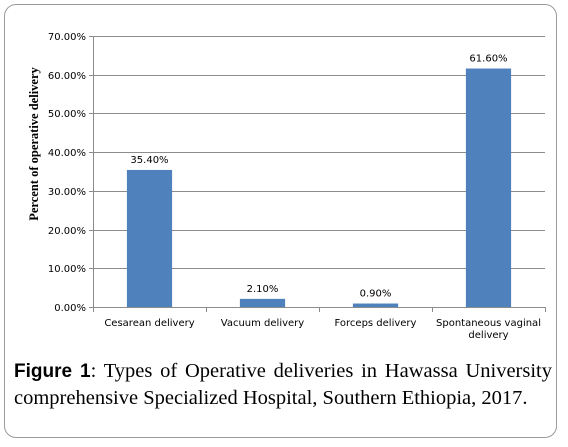 Image resolution: width=568 pixels, height=447 pixels. What do you see at coordinates (67, 76) in the screenshot?
I see `y-tick-label: 60.00%` at bounding box center [67, 76].